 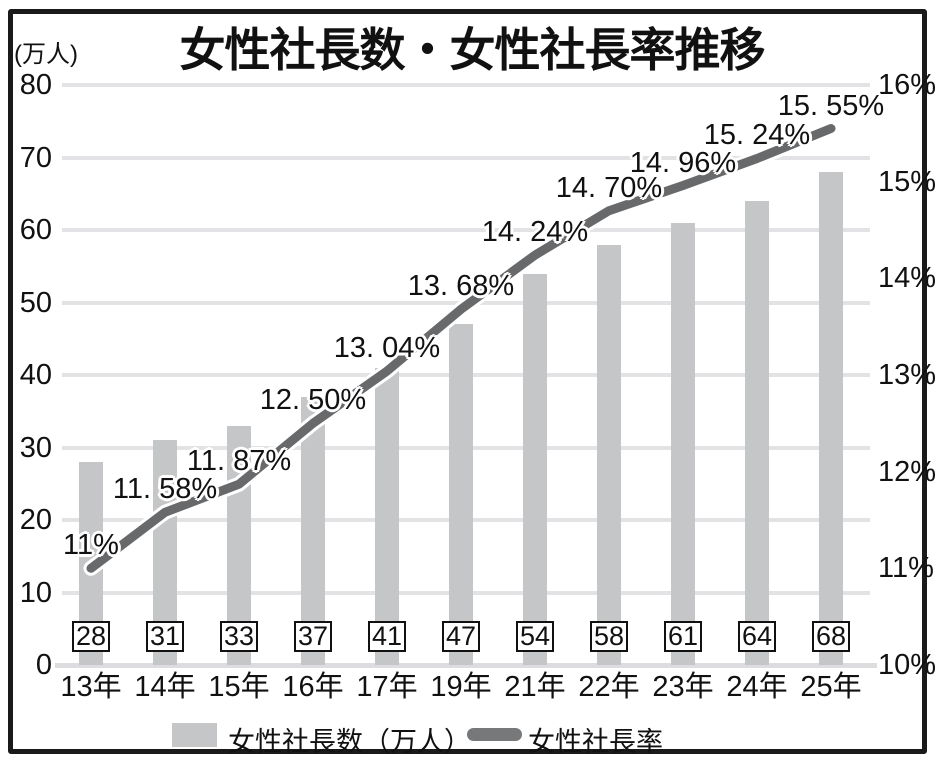 I want to click on left-tick-label: 30, so click(x=35, y=447).